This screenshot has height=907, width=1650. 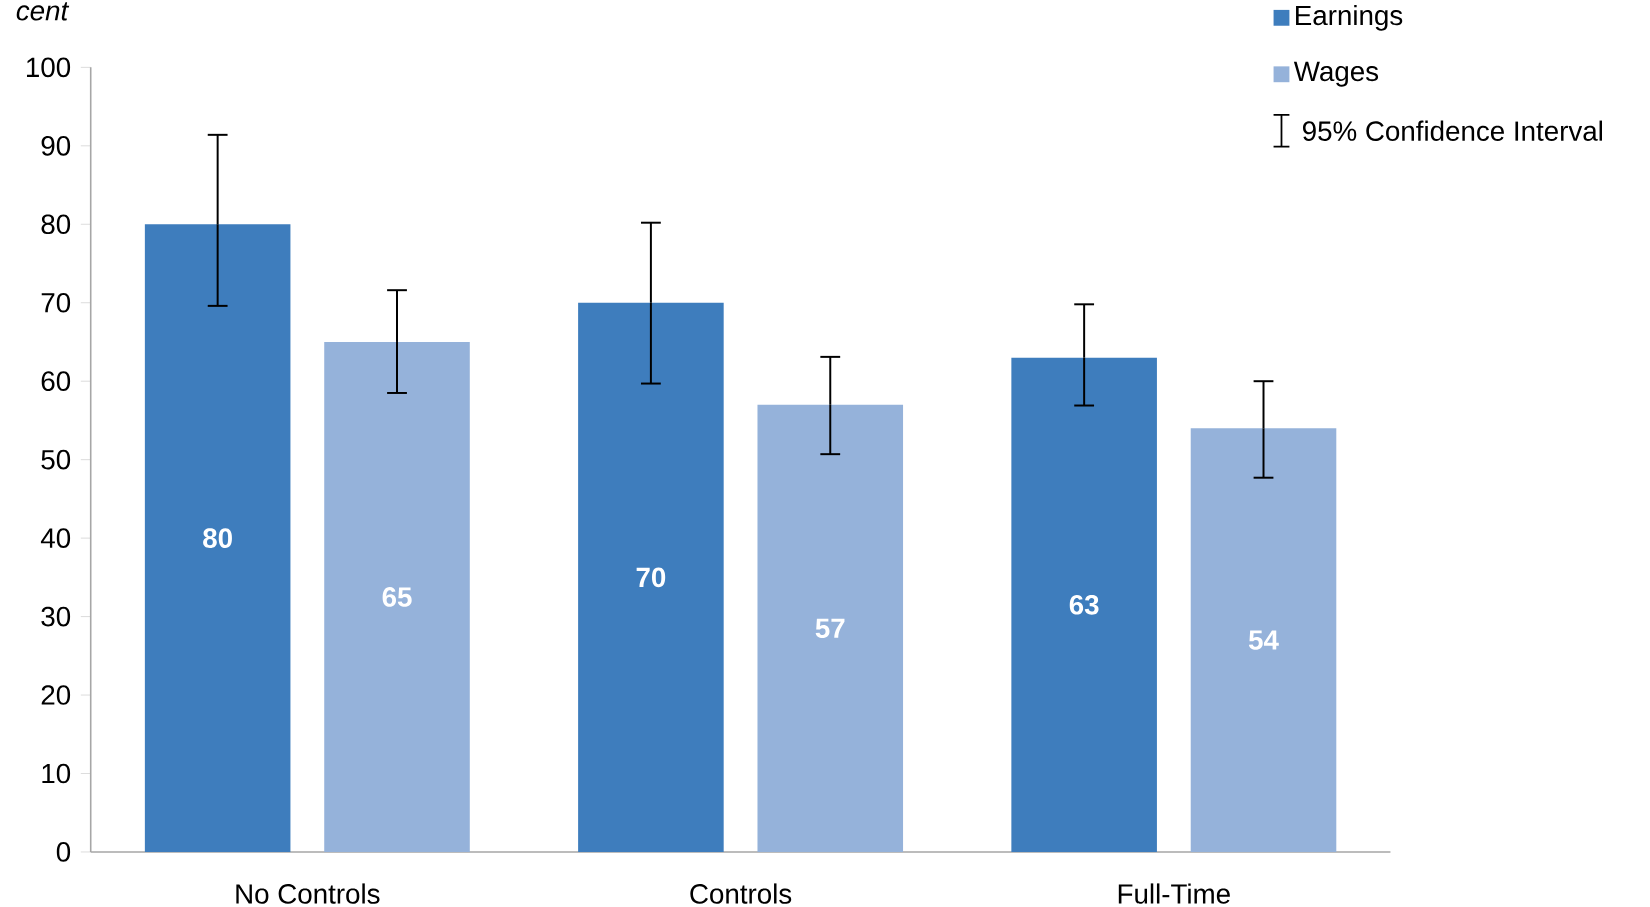 What do you see at coordinates (56, 694) in the screenshot?
I see `y-tick-label: 20` at bounding box center [56, 694].